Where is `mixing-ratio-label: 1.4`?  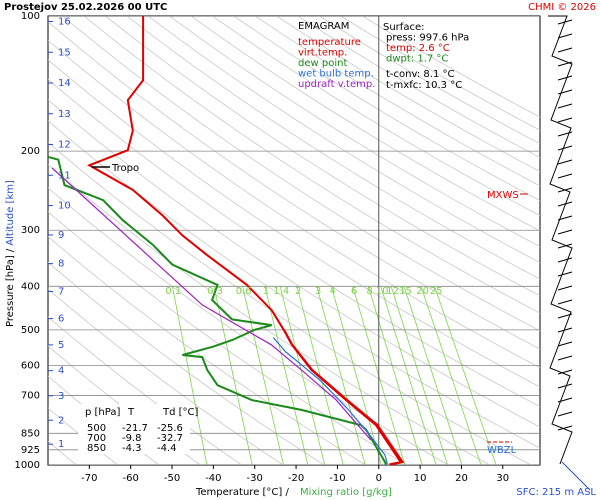 mixing-ratio-label: 1.4 is located at coordinates (281, 291).